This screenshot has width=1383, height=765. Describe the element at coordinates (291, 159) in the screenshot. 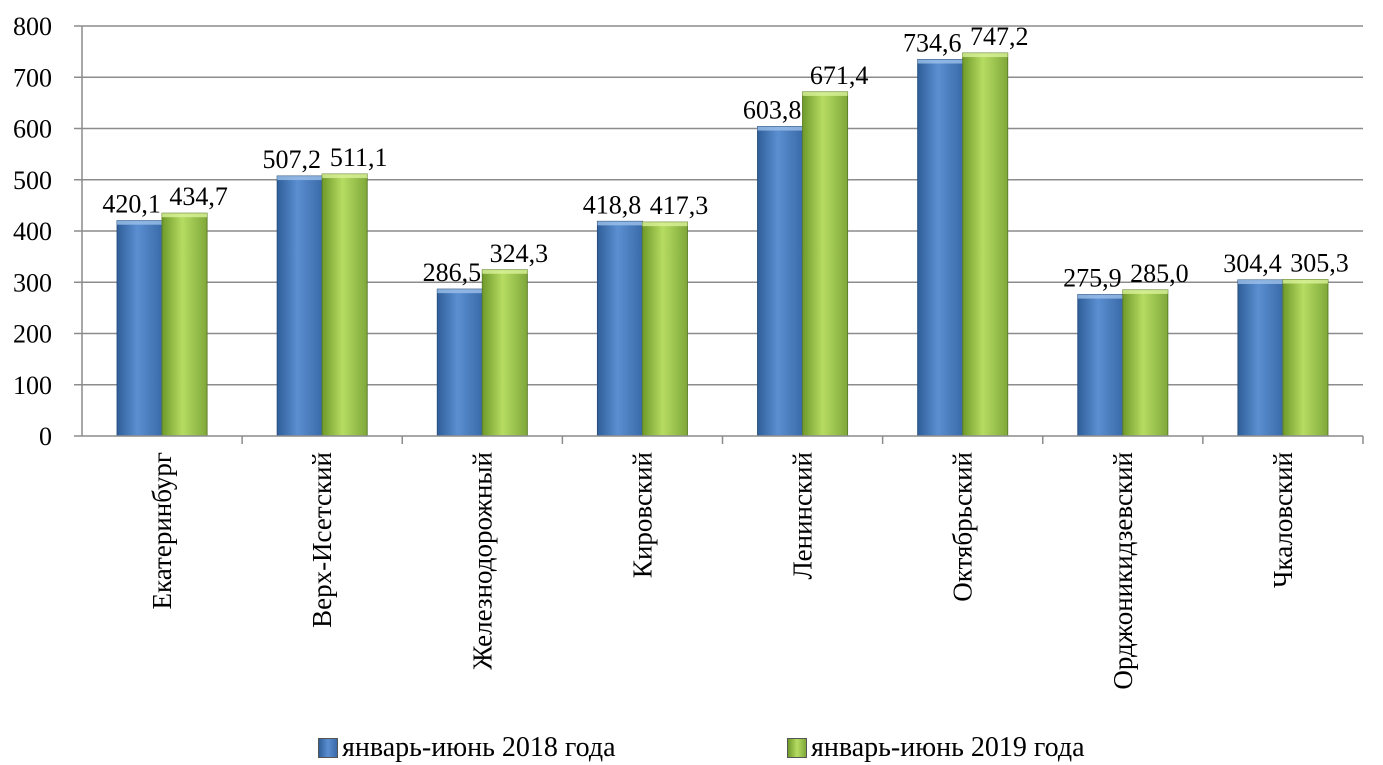

I see `data-label: 507,2` at that location.